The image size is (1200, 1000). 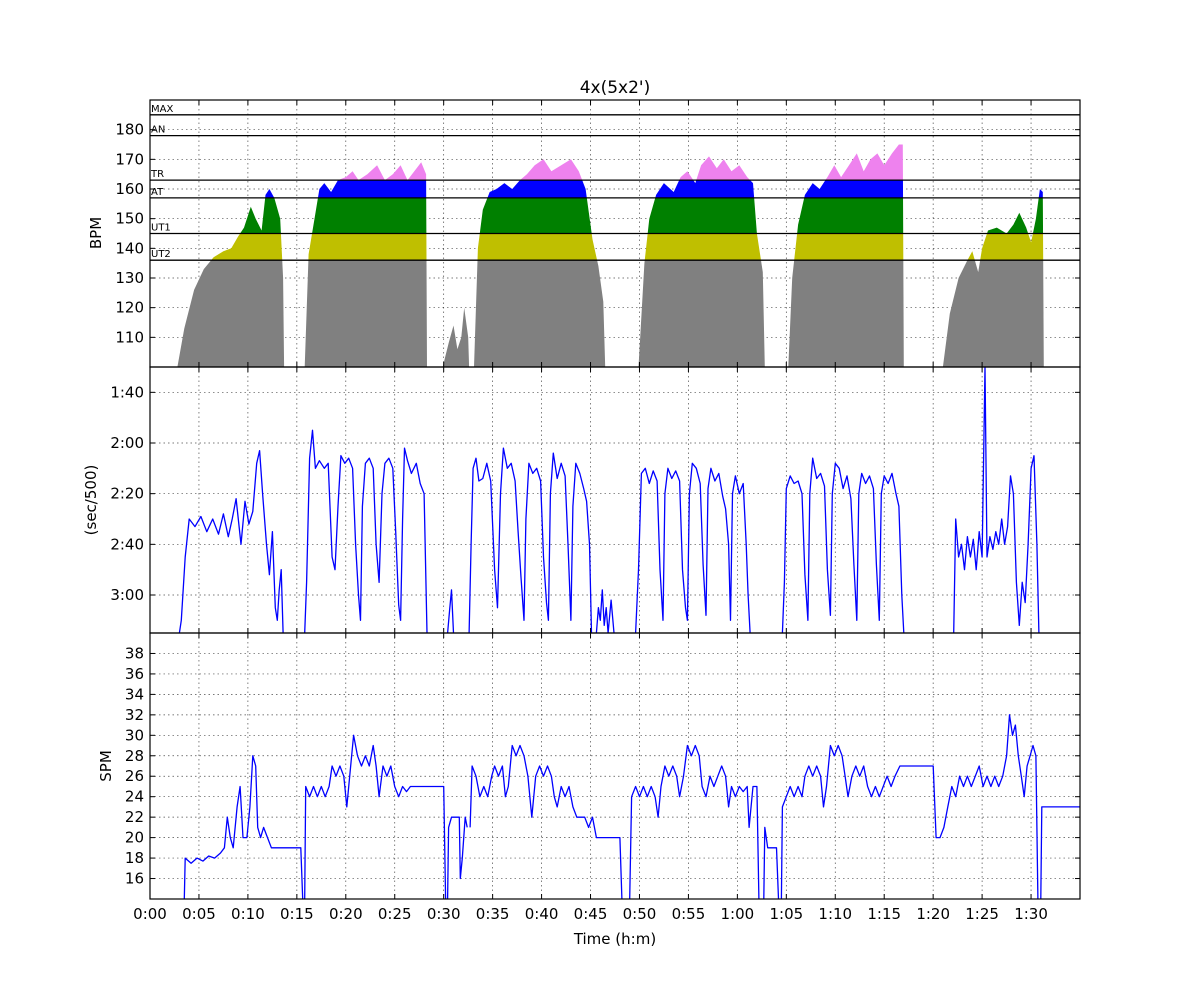 What do you see at coordinates (835, 914) in the screenshot?
I see `x-tick-label: 1:10` at bounding box center [835, 914].